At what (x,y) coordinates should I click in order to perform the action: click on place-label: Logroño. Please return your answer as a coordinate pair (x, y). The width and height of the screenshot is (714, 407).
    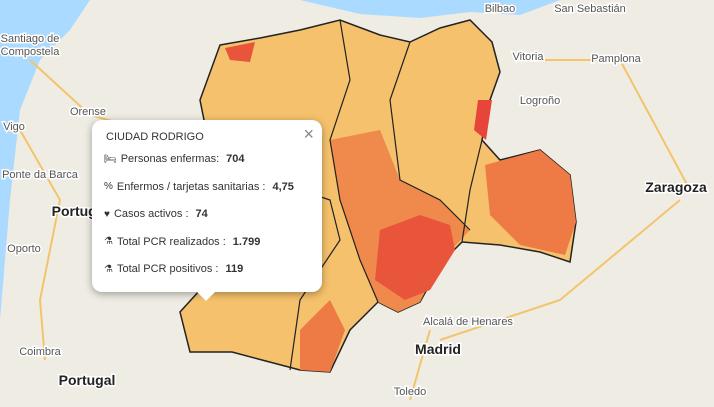
    Looking at the image, I should click on (540, 101).